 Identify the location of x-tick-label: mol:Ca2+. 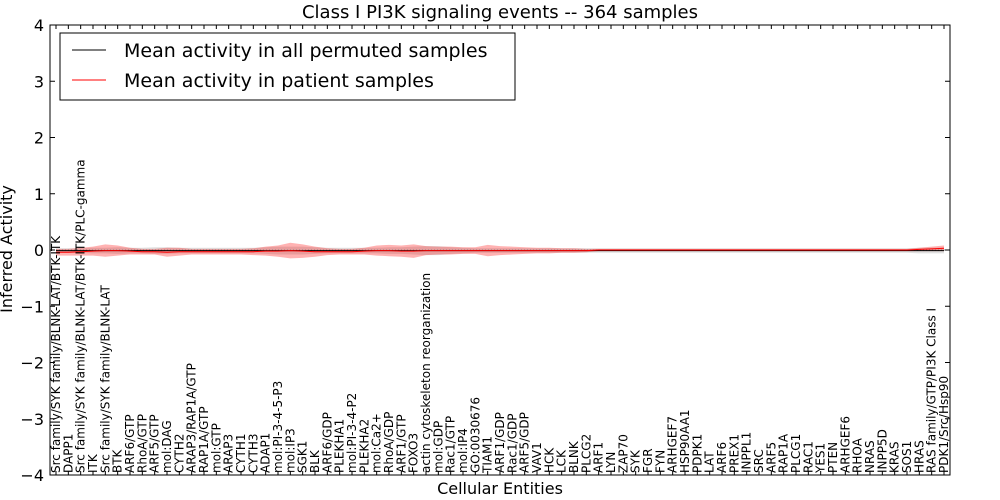
(377, 443).